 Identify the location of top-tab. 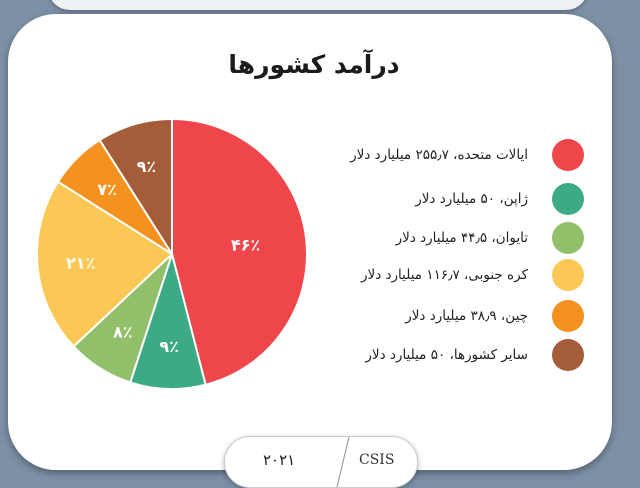
(318, 5).